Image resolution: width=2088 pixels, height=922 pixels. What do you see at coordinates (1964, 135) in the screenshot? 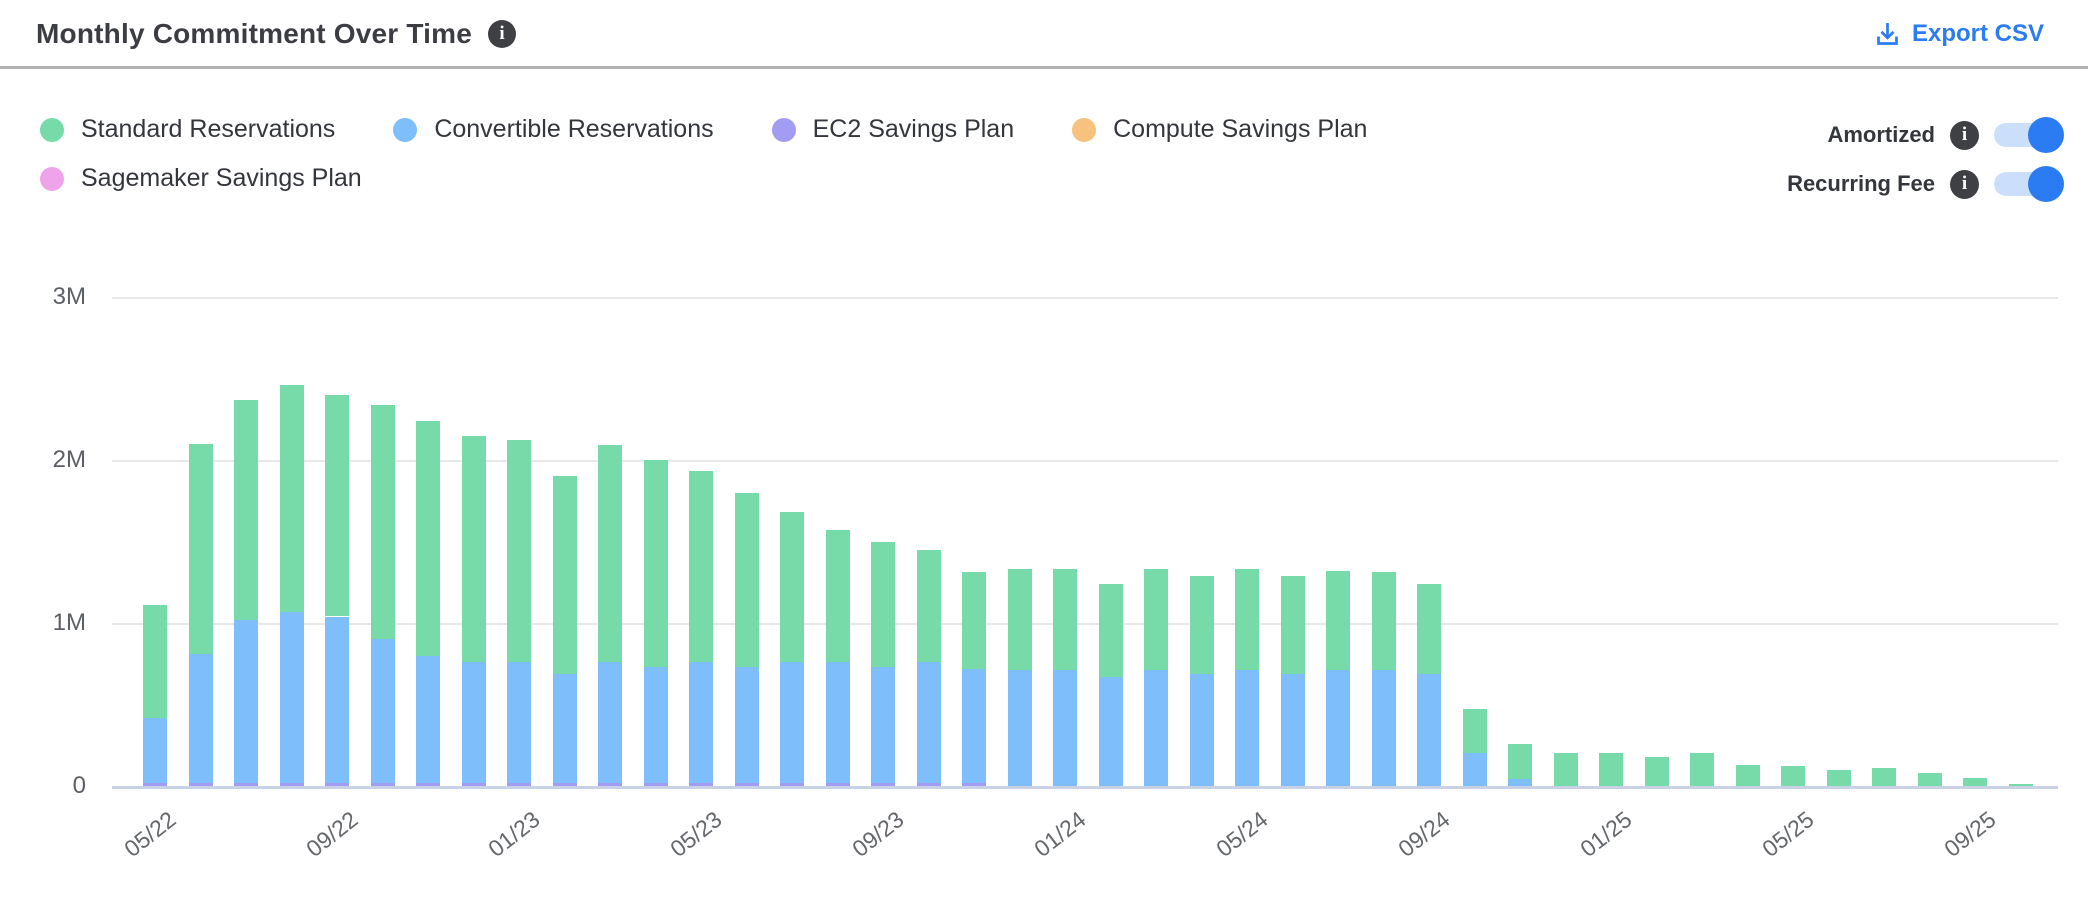
I see `amortized-info-icon: i` at bounding box center [1964, 135].